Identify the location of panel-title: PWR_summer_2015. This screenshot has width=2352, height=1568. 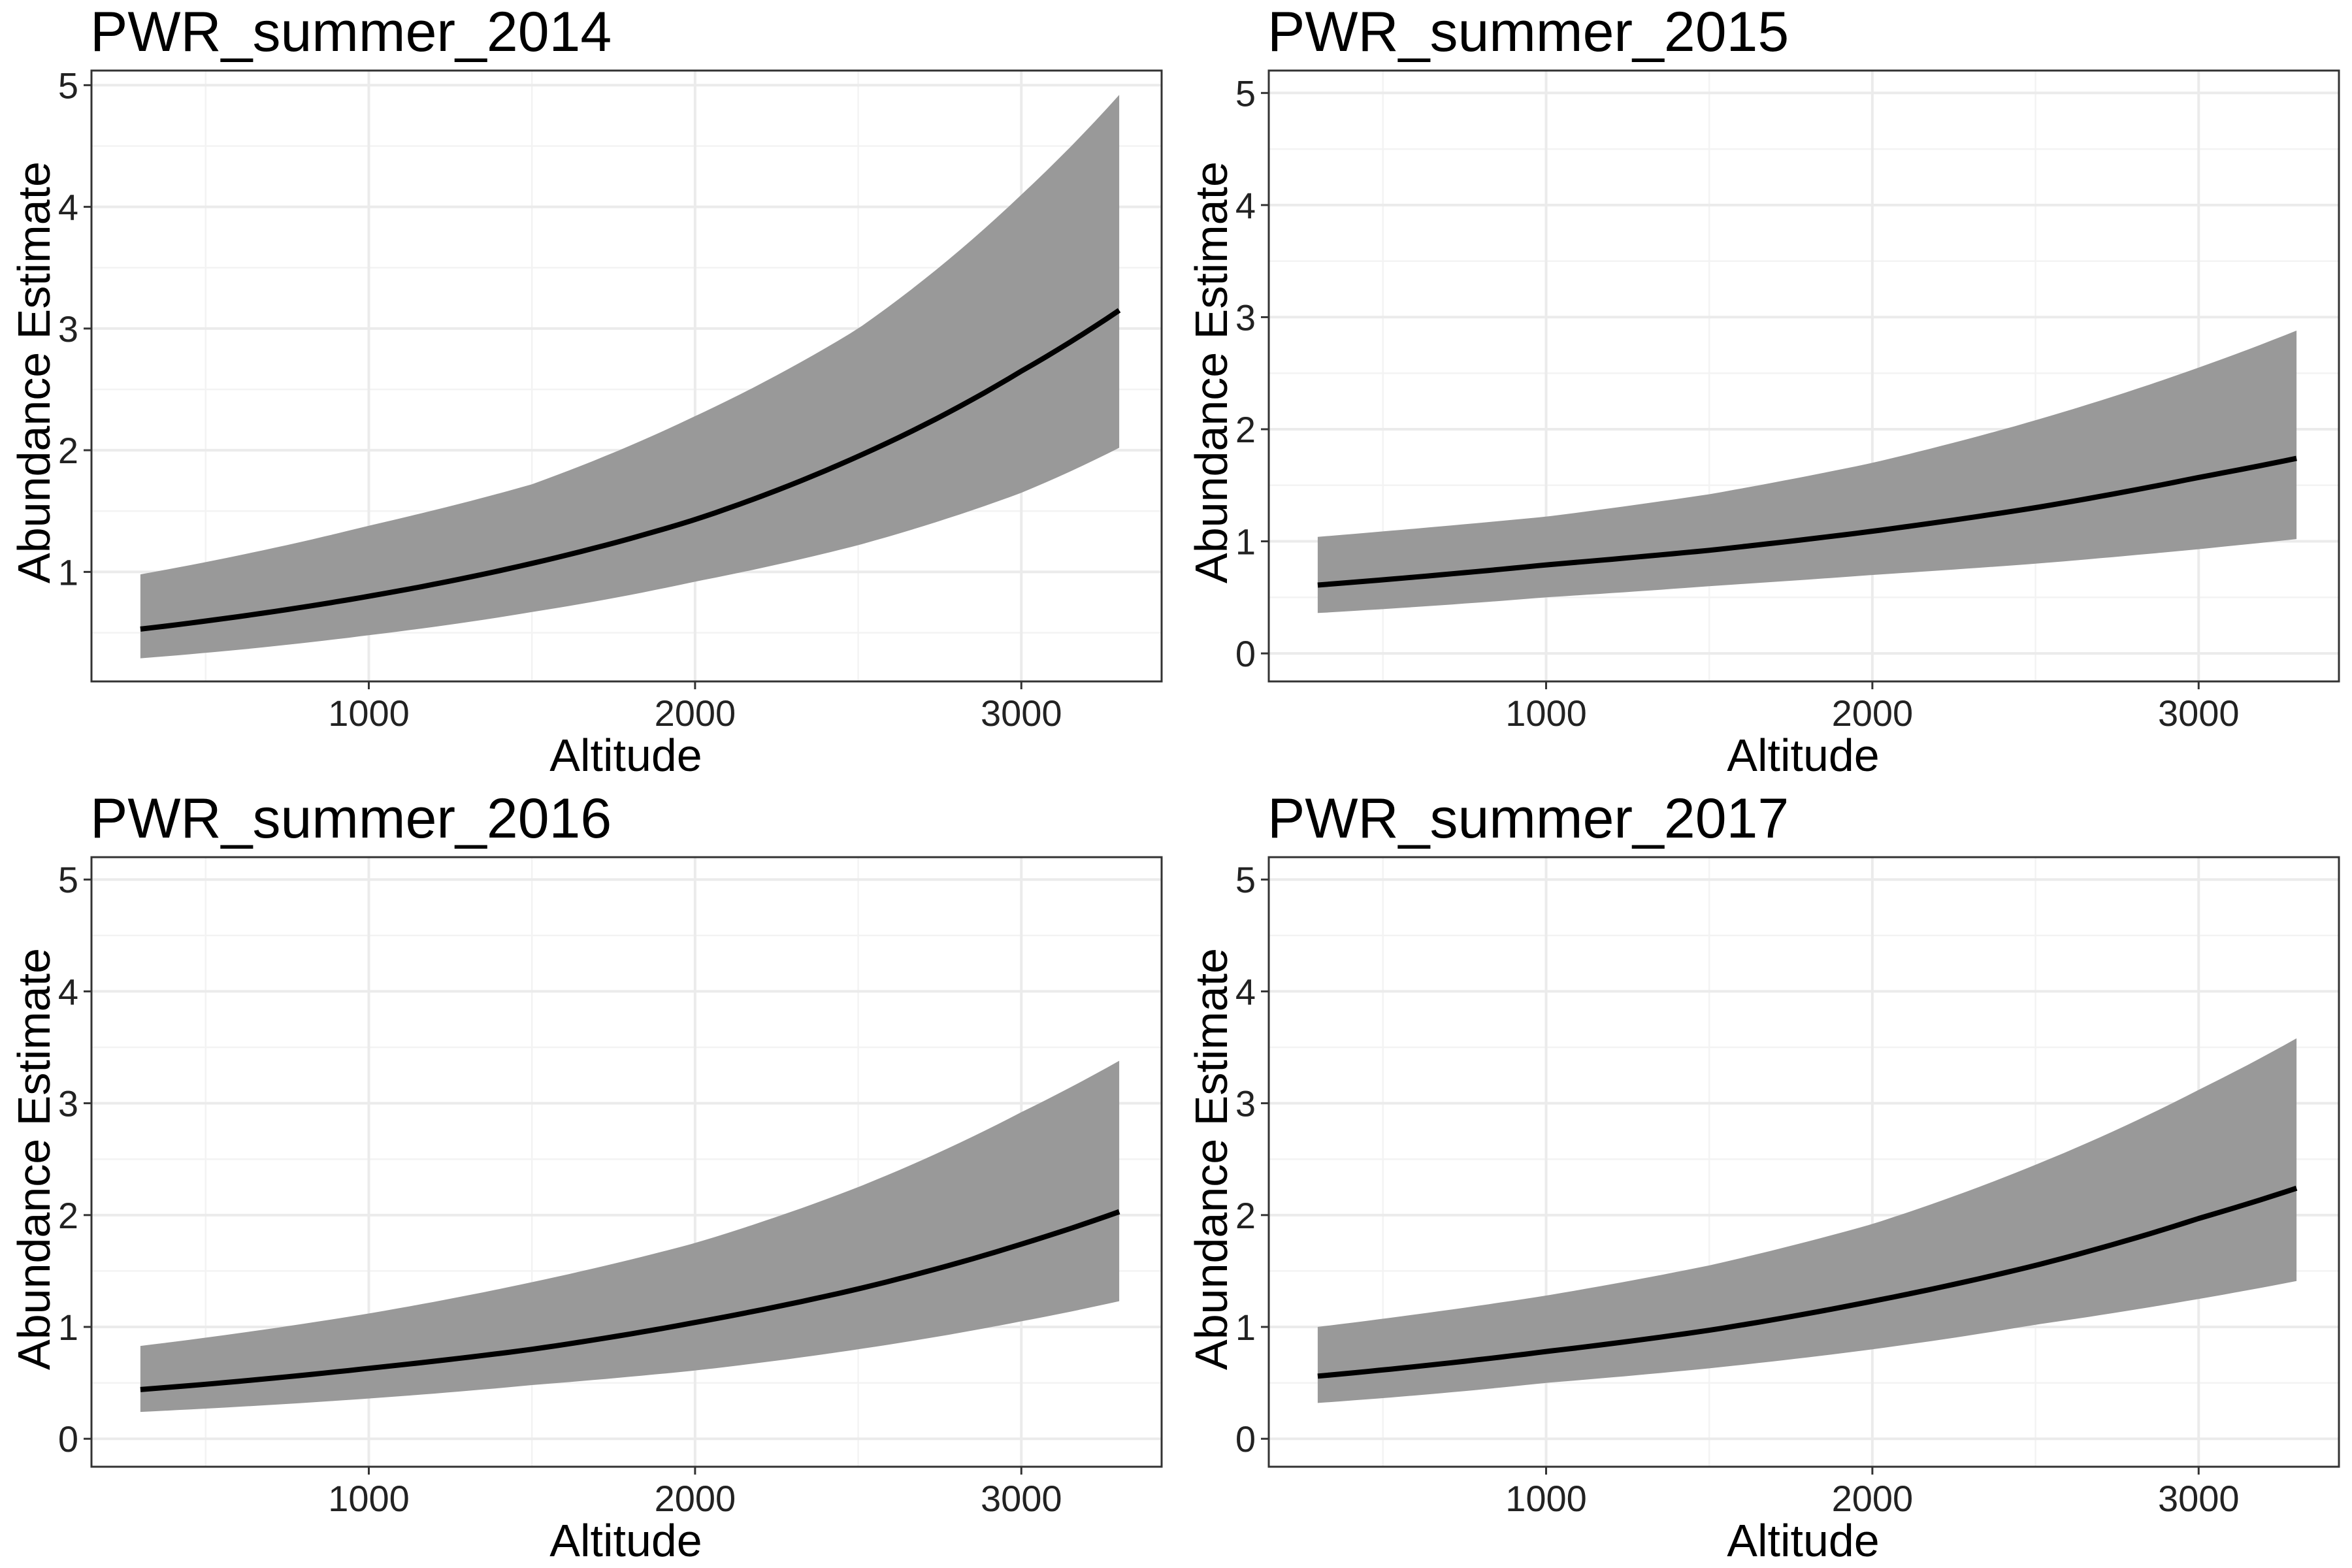
(1528, 32).